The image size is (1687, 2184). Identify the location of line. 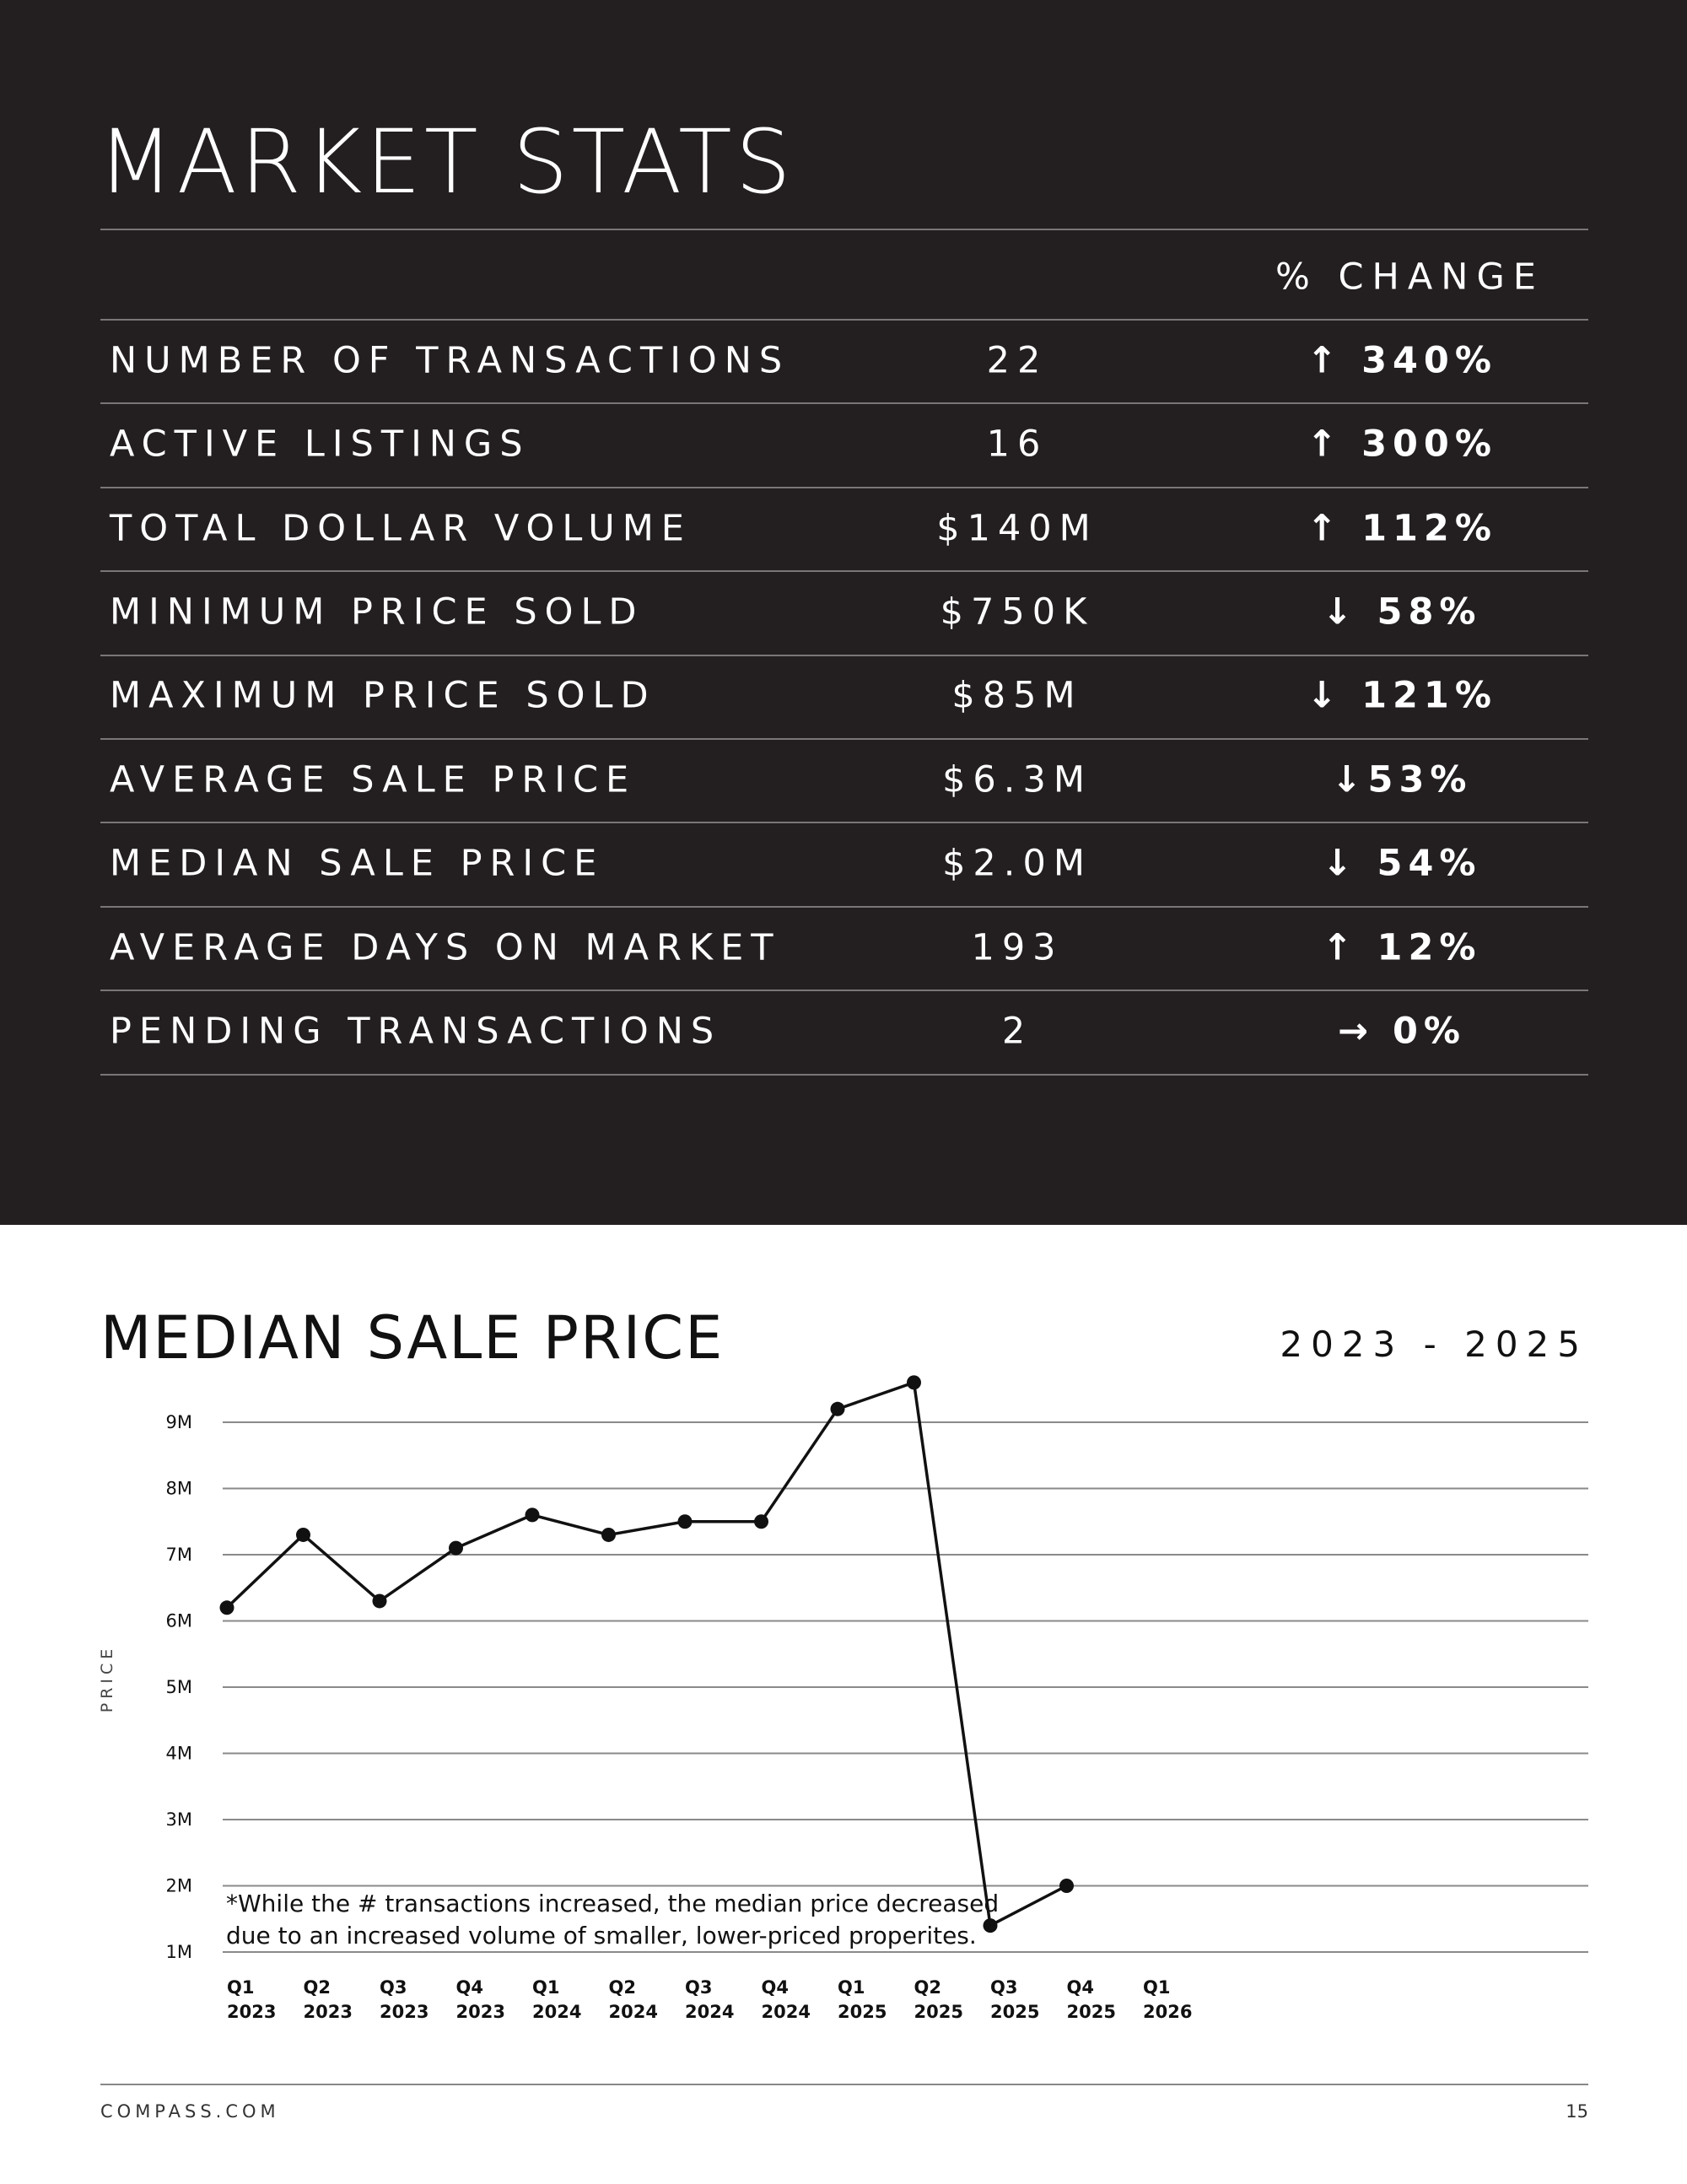
(646, 1654).